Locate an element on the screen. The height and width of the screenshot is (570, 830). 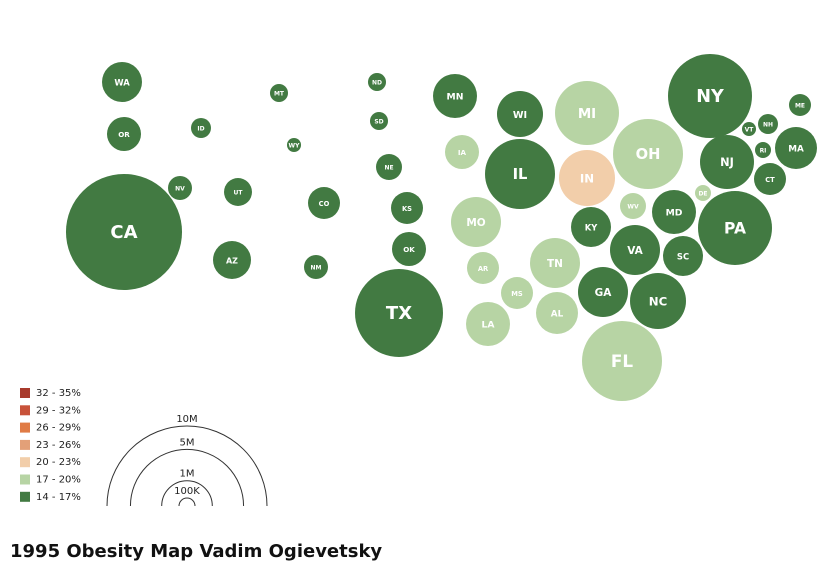
state-label: ND is located at coordinates (377, 83).